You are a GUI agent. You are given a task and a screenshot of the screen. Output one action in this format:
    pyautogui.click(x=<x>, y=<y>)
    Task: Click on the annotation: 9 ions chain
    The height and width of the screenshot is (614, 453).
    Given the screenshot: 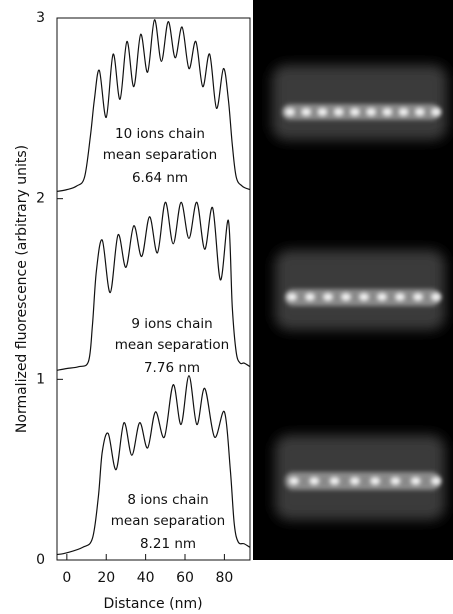 What is the action you would take?
    pyautogui.click(x=171, y=324)
    